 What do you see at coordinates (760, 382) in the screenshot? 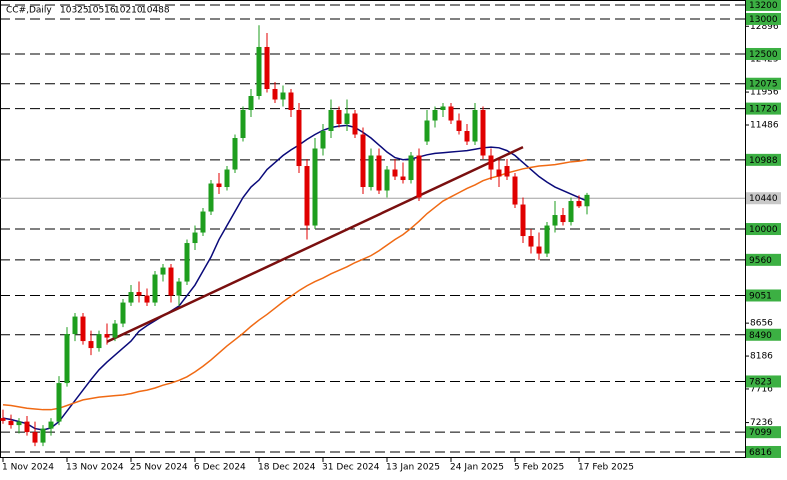
I see `level-label: 7823` at bounding box center [760, 382].